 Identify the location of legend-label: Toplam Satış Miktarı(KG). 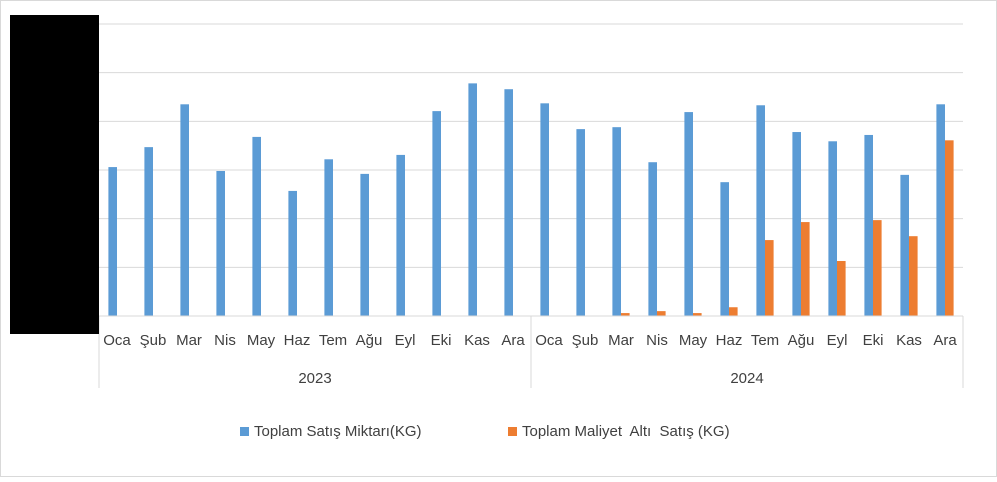
(338, 431).